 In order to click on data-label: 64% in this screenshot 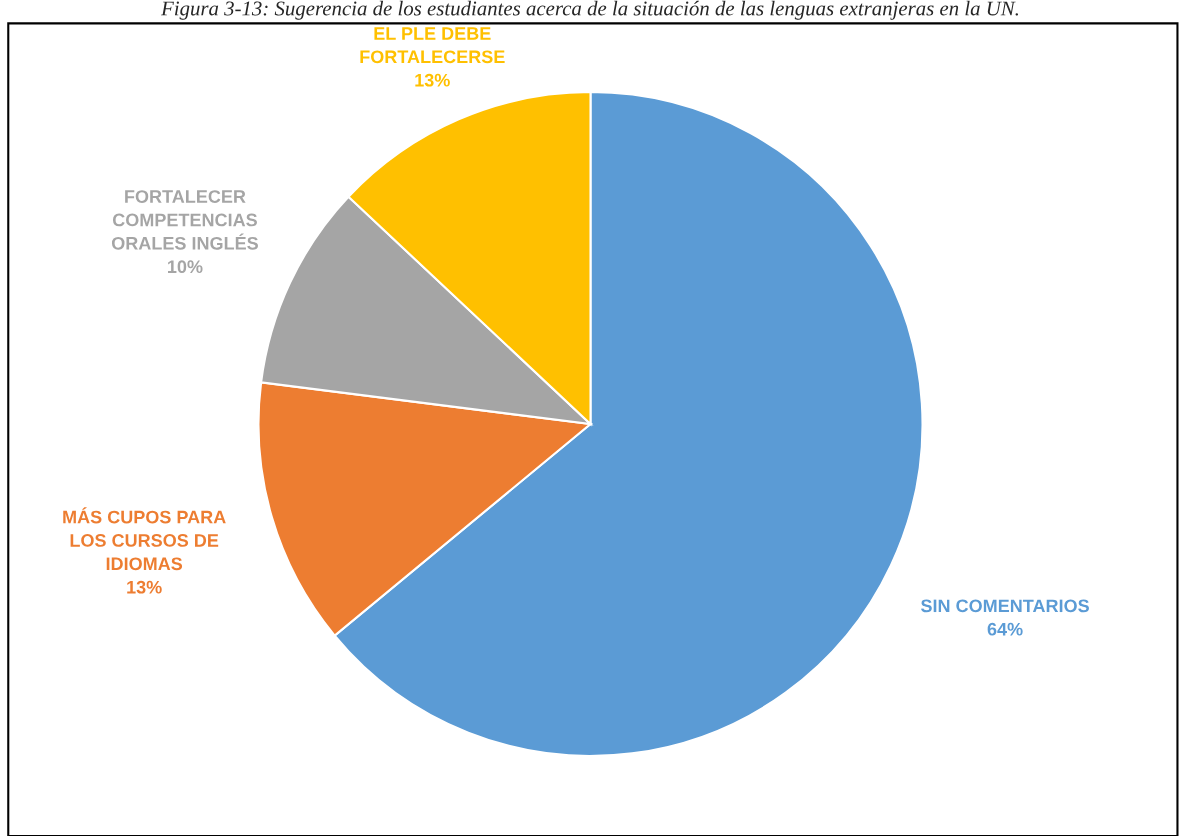, I will do `click(1005, 629)`.